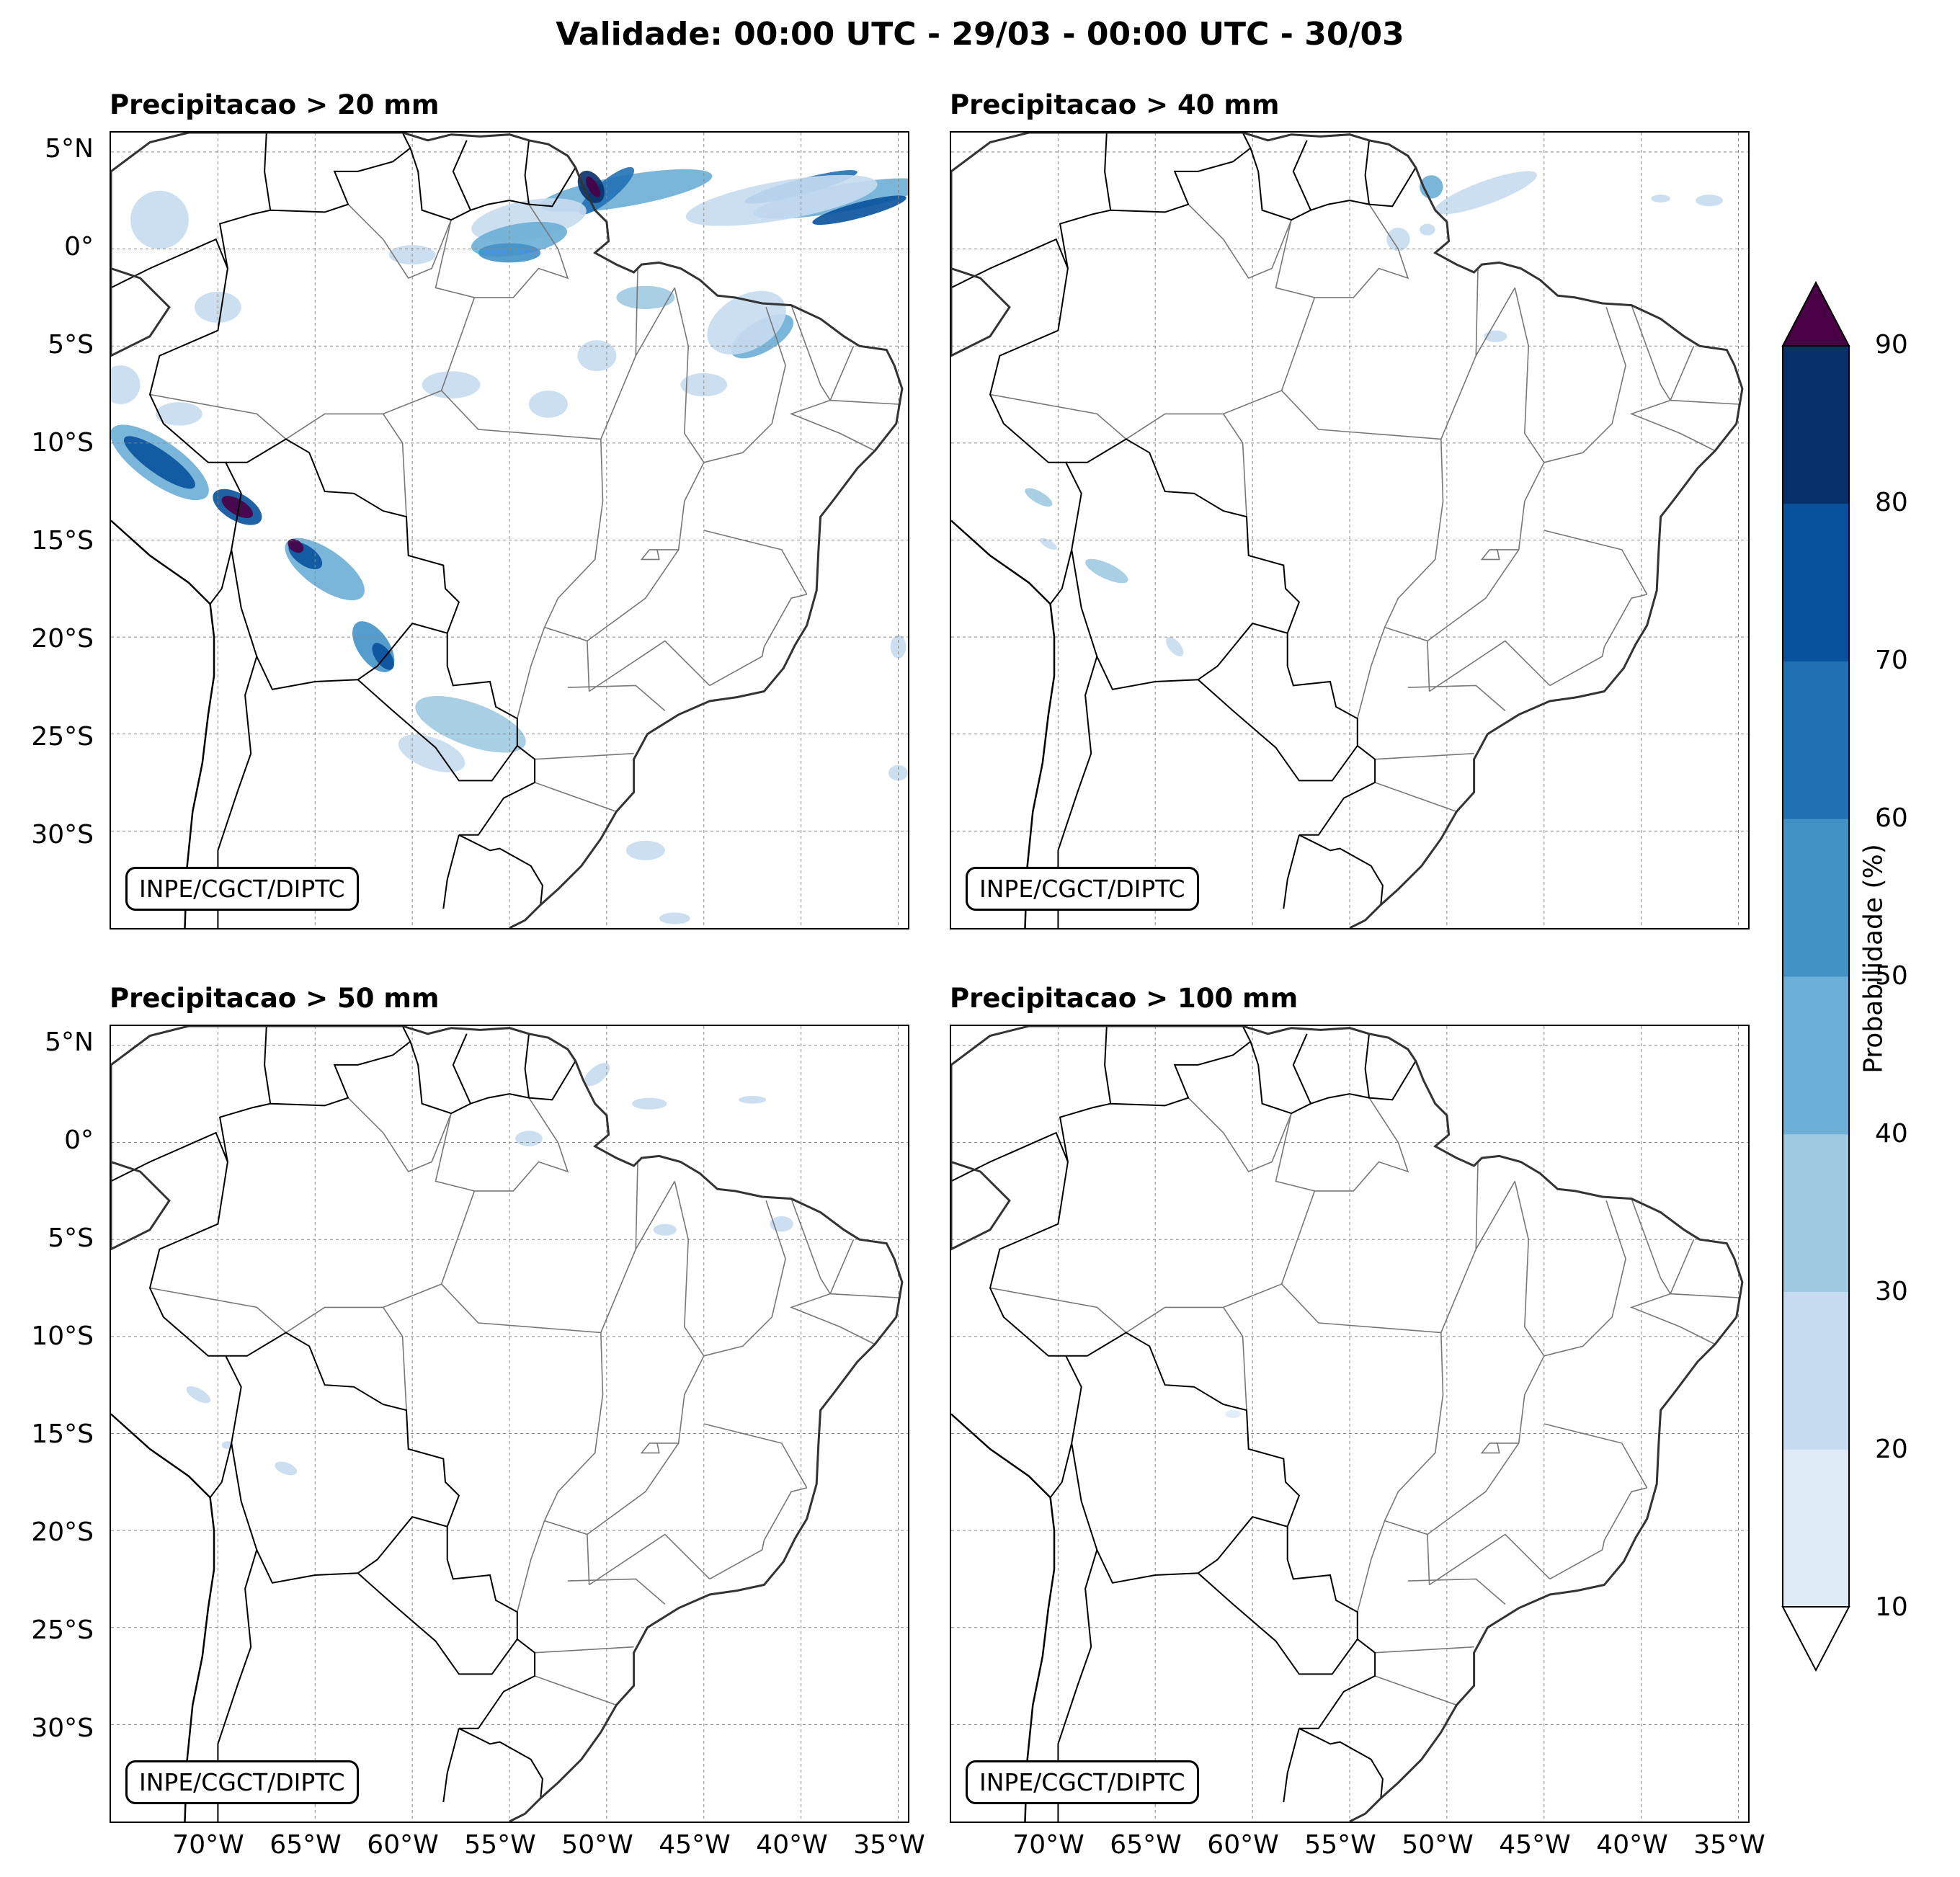 The width and height of the screenshot is (1960, 1877). What do you see at coordinates (695, 1845) in the screenshot?
I see `lon-tick: 45°W` at bounding box center [695, 1845].